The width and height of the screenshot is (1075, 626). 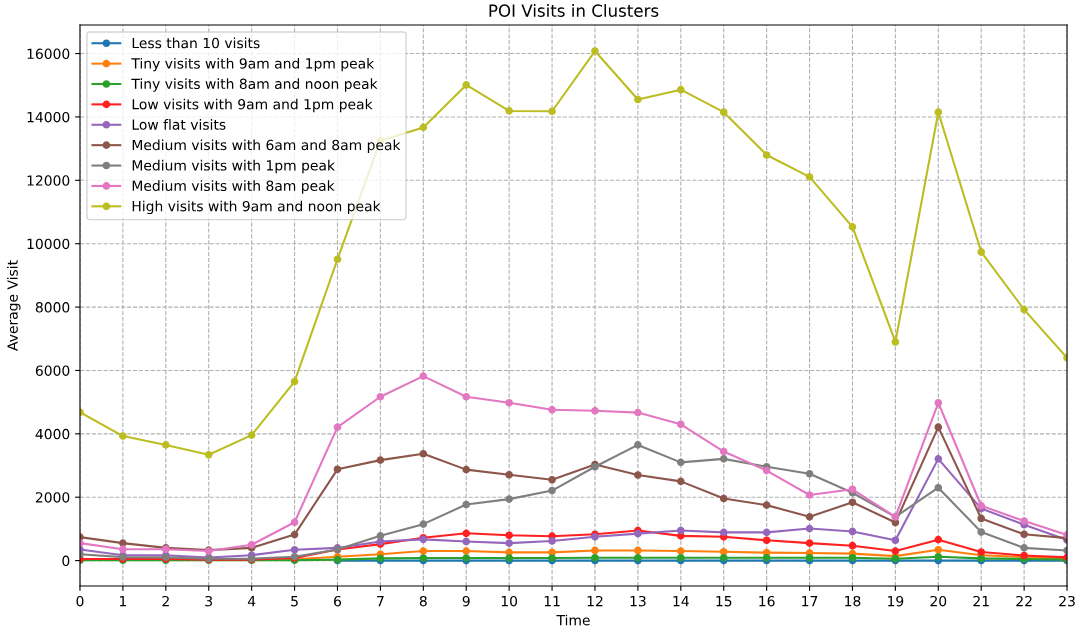 What do you see at coordinates (810, 601) in the screenshot?
I see `x-tick-label: 17` at bounding box center [810, 601].